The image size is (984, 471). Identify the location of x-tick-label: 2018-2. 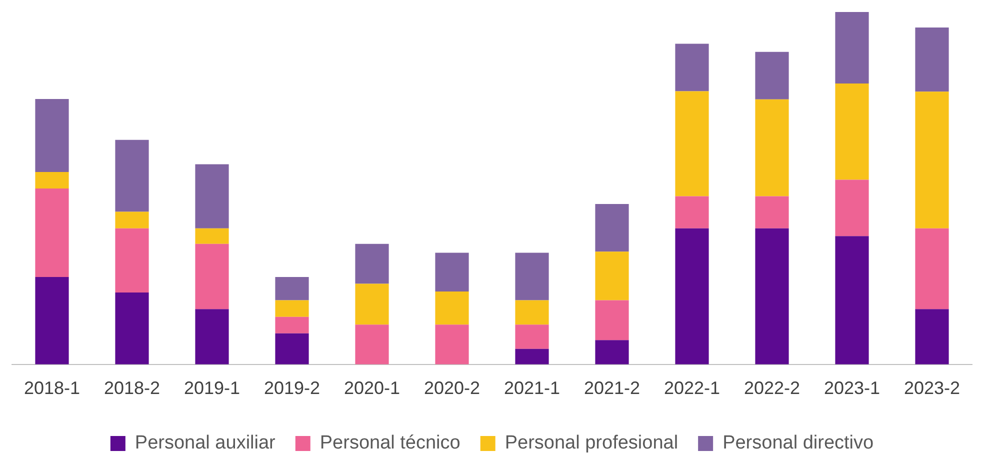
(132, 388).